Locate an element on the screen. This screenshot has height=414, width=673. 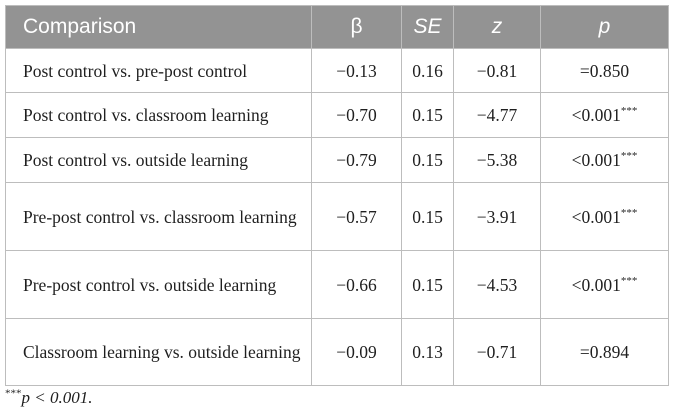
cell-beta: −0.66 is located at coordinates (356, 284).